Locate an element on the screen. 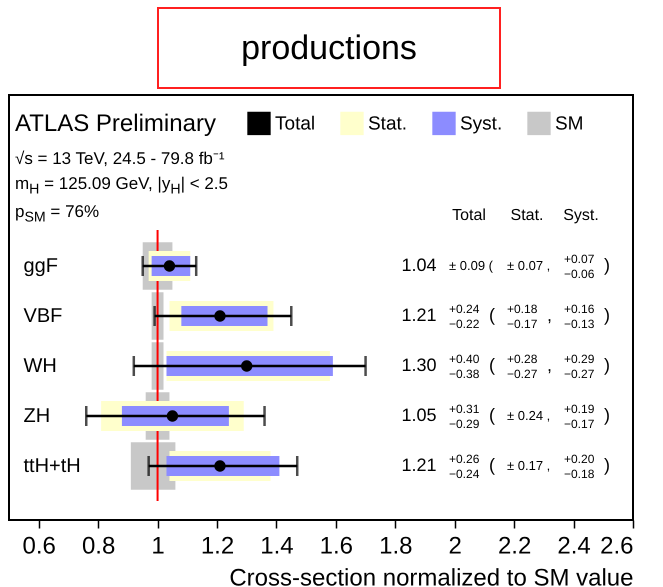  text: p$_{SM}$ = 76% is located at coordinates (57, 214).